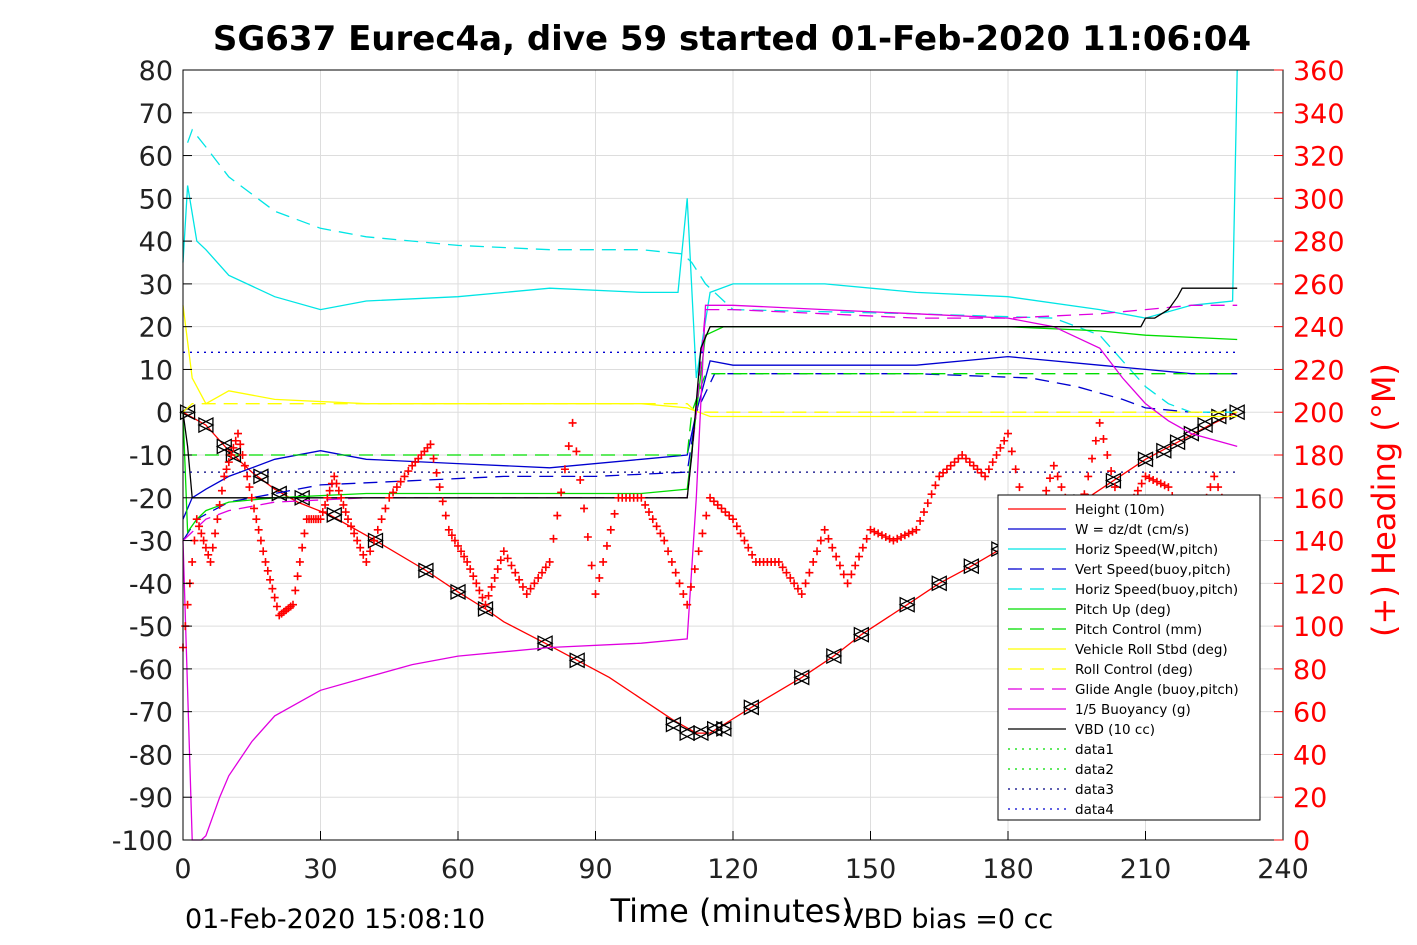 The height and width of the screenshot is (945, 1417). I want to click on y-left-tick-label: 70, so click(156, 114).